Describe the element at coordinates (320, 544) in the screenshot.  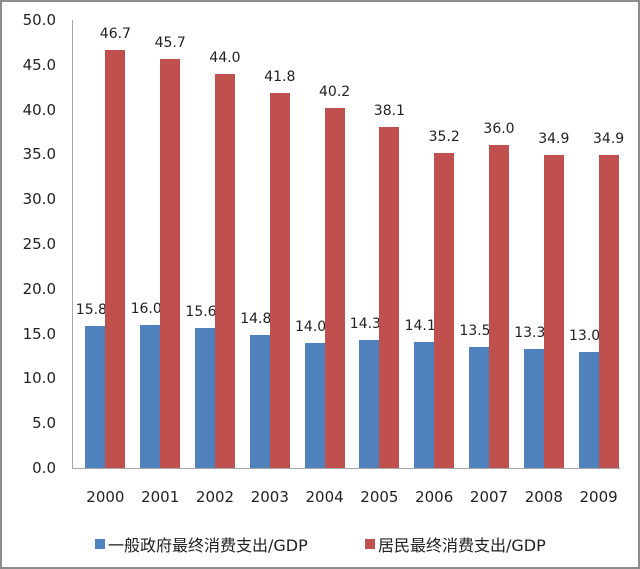
I see `legend: 一般政府最终消费支出/GDP 居民最终消费支出/GDP` at that location.